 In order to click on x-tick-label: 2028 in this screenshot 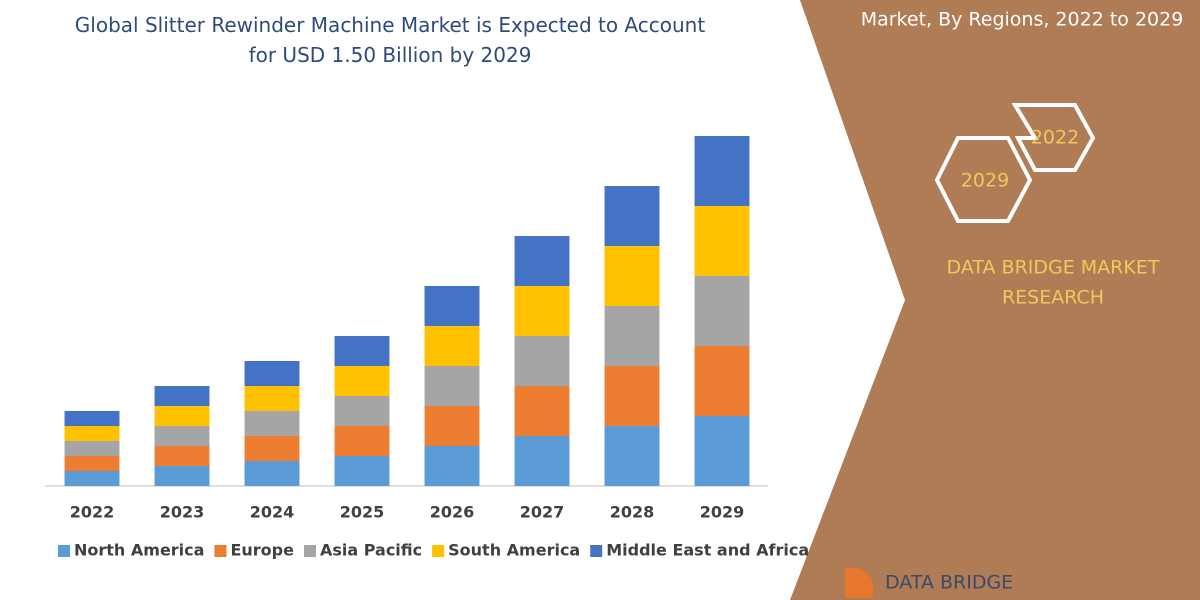, I will do `click(632, 512)`.